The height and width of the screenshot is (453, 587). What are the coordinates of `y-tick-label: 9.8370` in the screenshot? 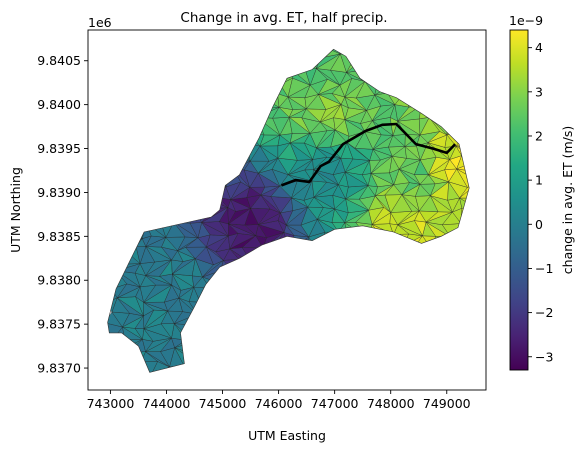 It's located at (59, 368).